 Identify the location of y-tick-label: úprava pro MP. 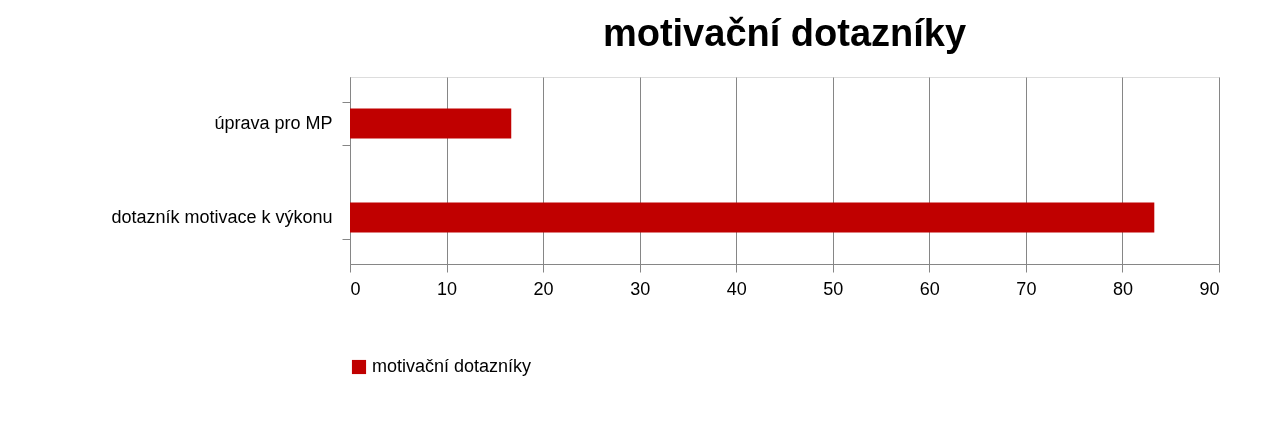
(273, 123).